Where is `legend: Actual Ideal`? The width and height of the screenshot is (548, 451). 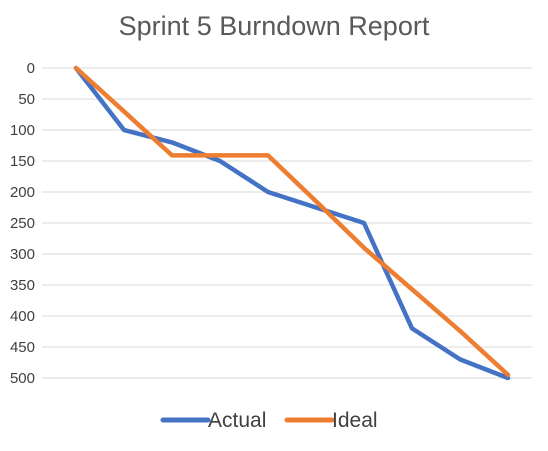 legend: Actual Ideal is located at coordinates (269, 420).